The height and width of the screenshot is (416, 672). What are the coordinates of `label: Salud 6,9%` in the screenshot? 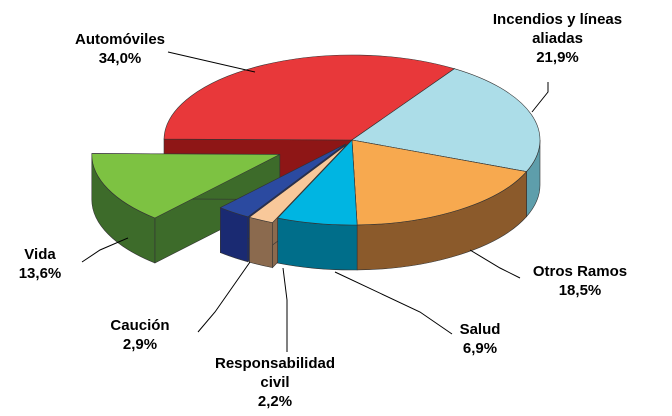 It's located at (480, 339).